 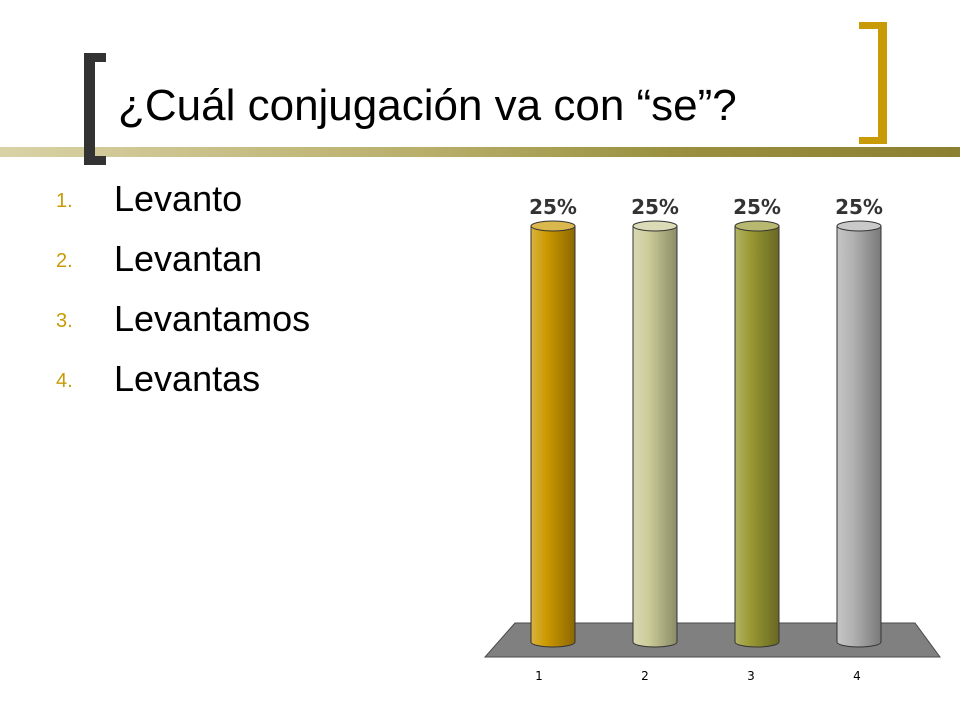 I want to click on data-label-4: 25%, so click(x=859, y=207).